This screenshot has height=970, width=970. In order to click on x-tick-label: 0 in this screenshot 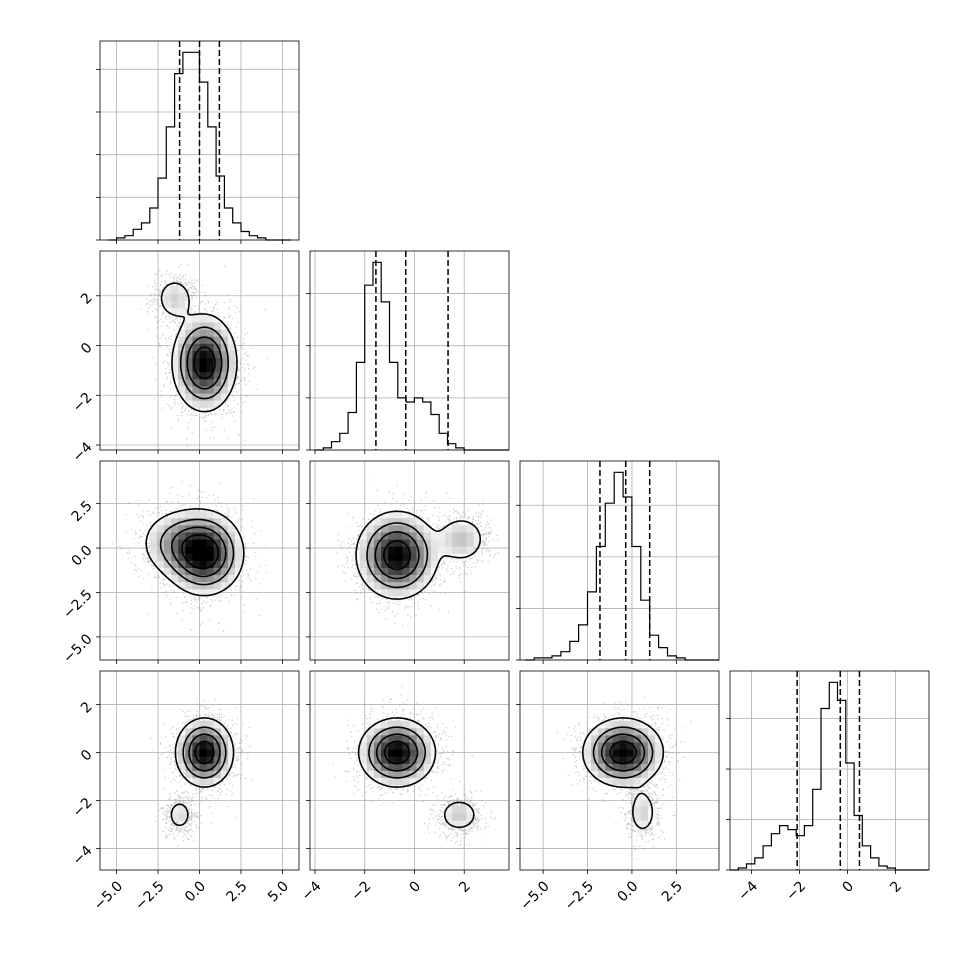, I will do `click(848, 887)`.